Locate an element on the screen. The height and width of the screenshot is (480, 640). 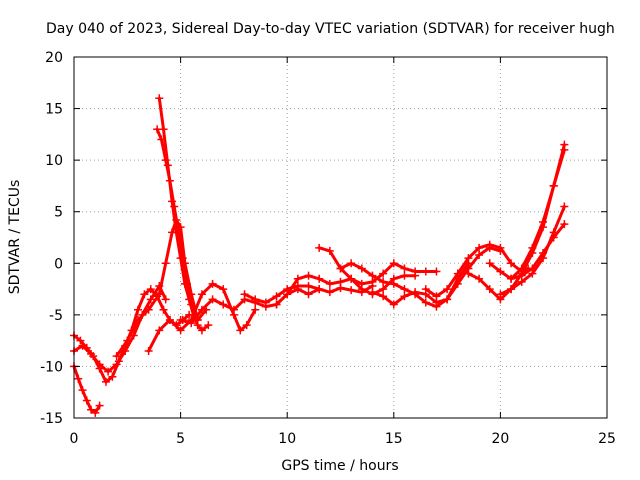
x-tick-label: 10 is located at coordinates (287, 439).